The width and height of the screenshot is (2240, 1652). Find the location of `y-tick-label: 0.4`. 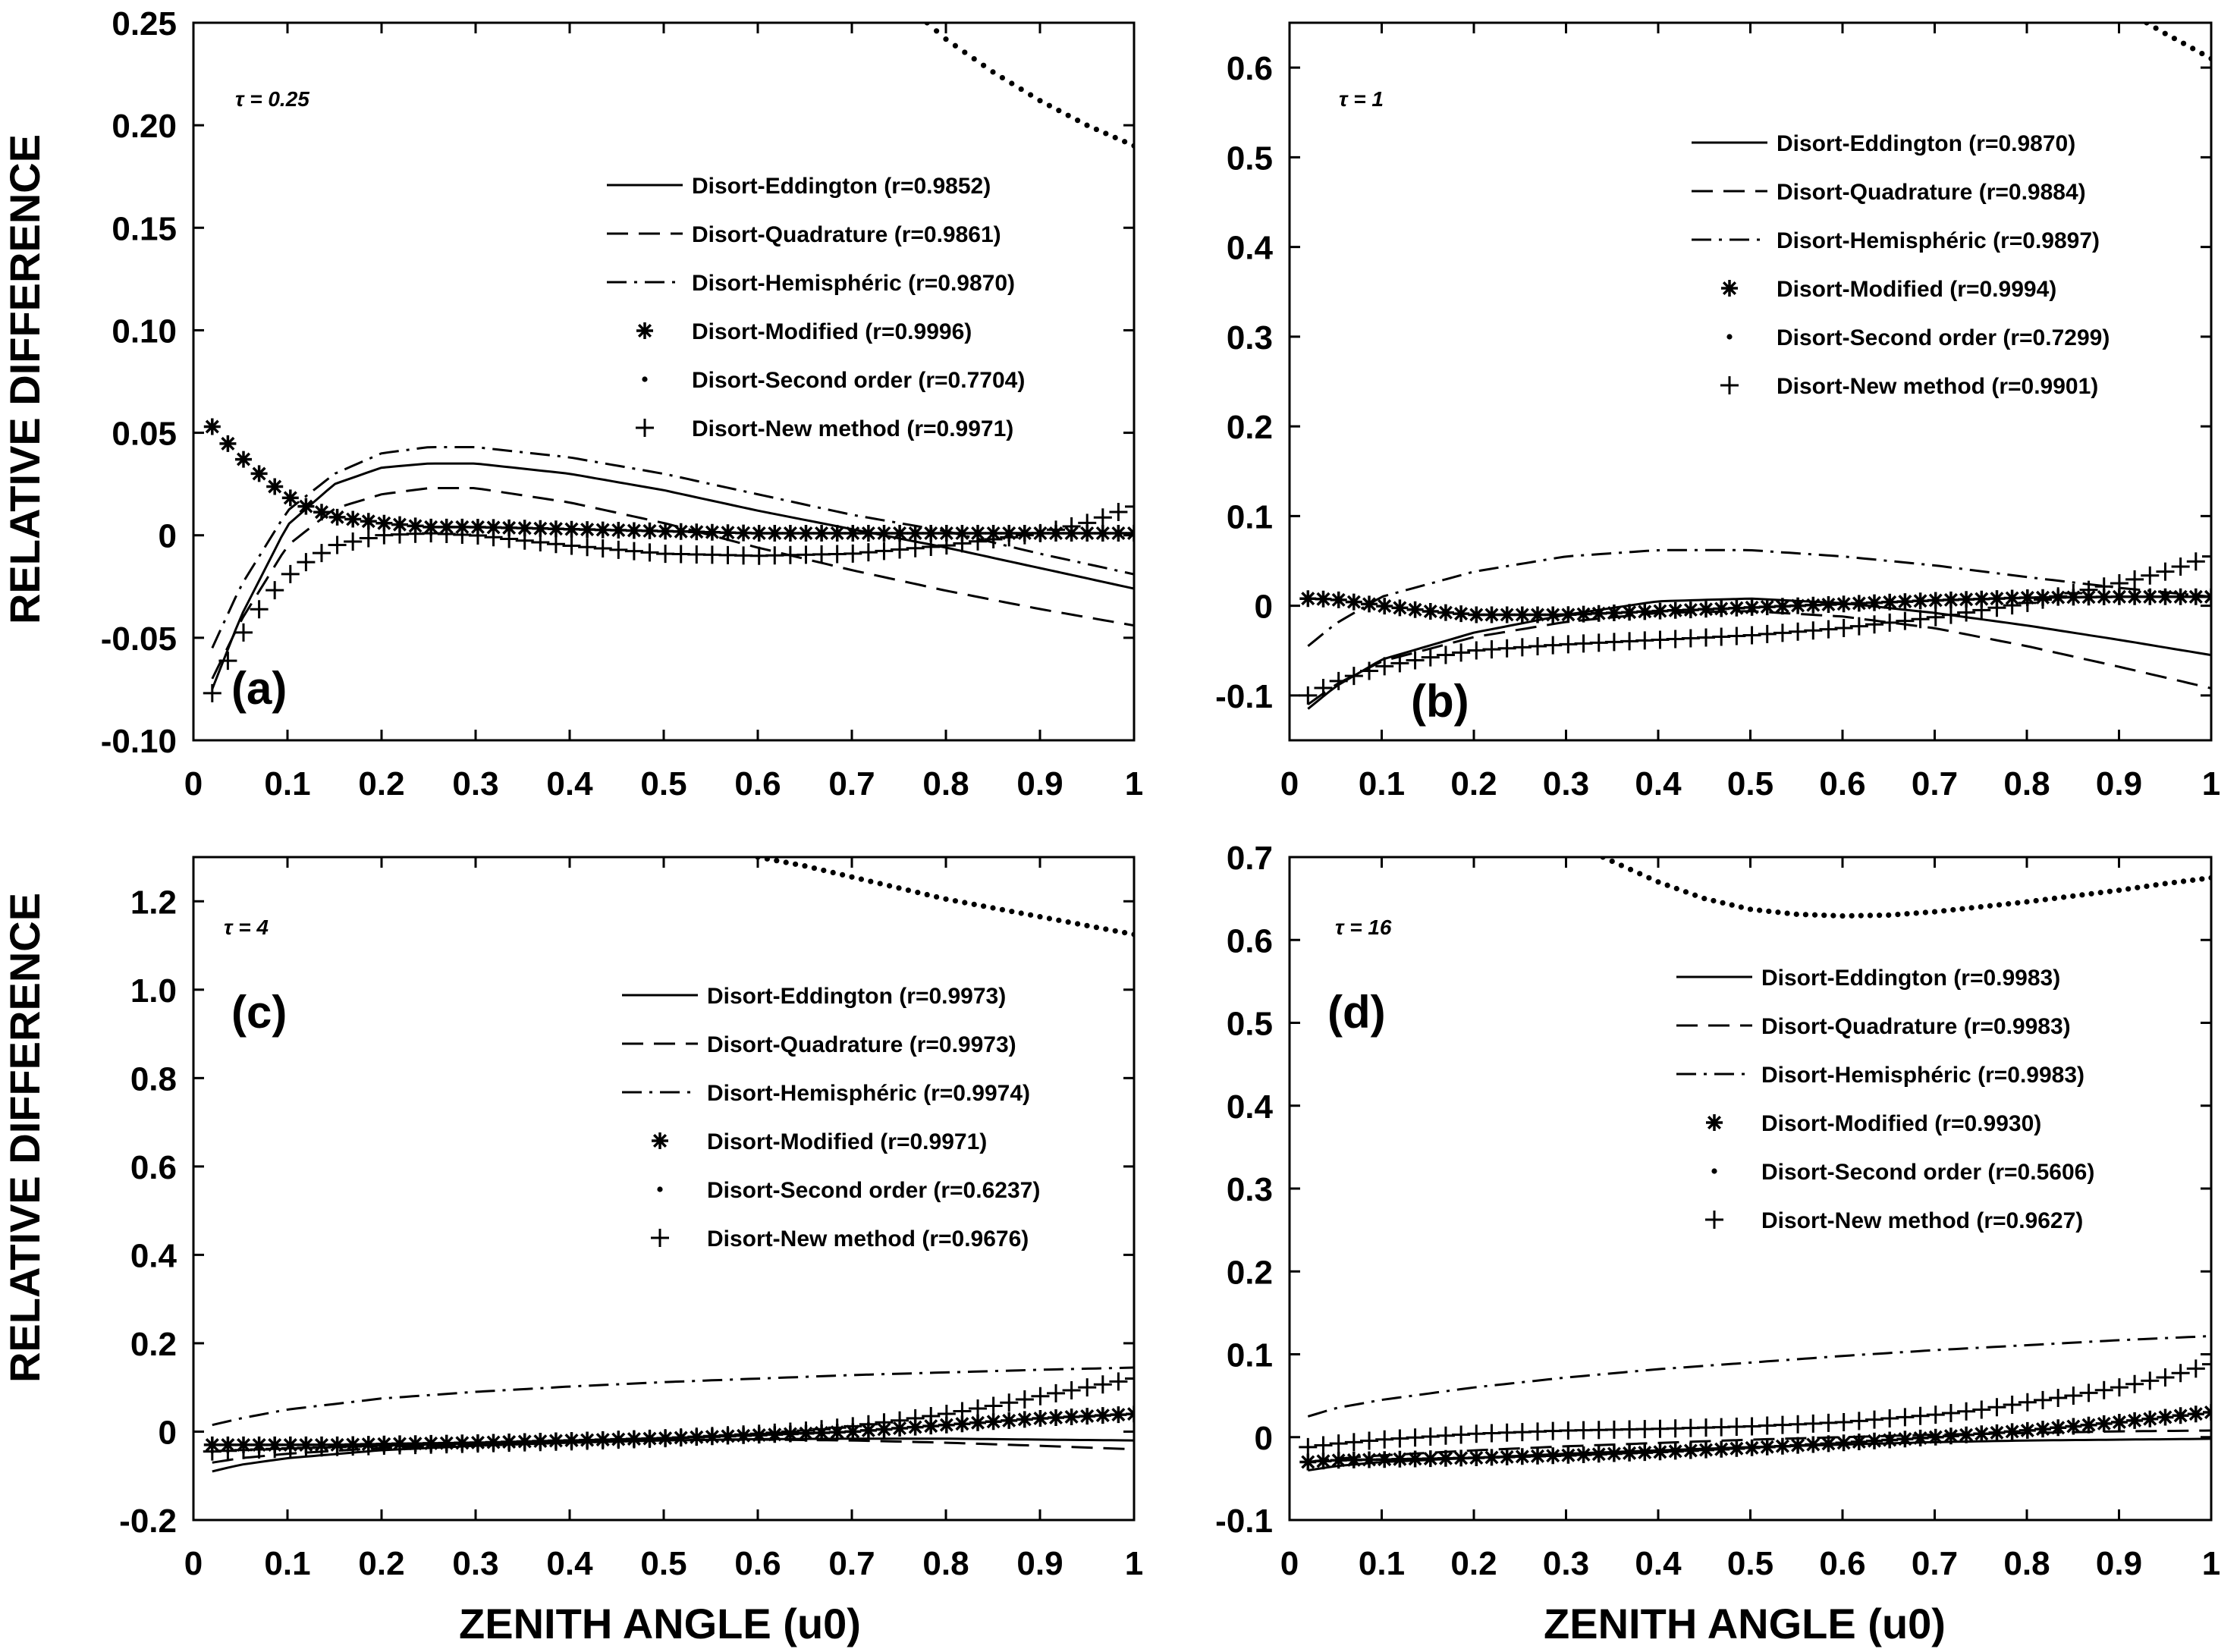

y-tick-label: 0.4 is located at coordinates (154, 1256).